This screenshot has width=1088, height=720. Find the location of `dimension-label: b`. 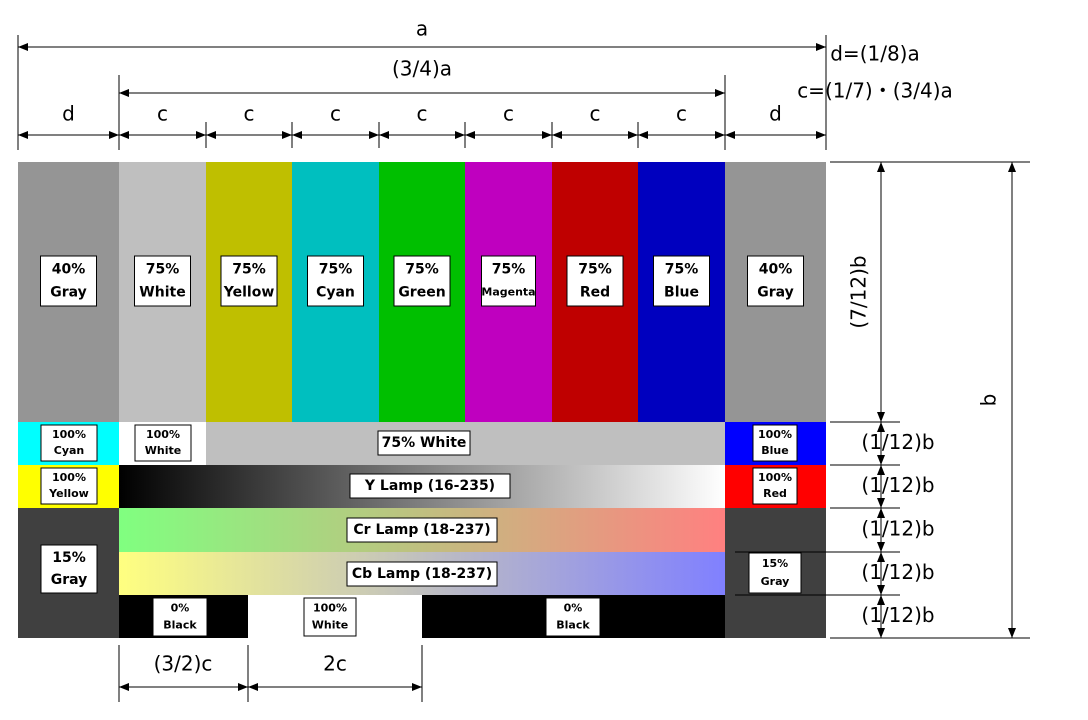

dimension-label: b is located at coordinates (989, 400).